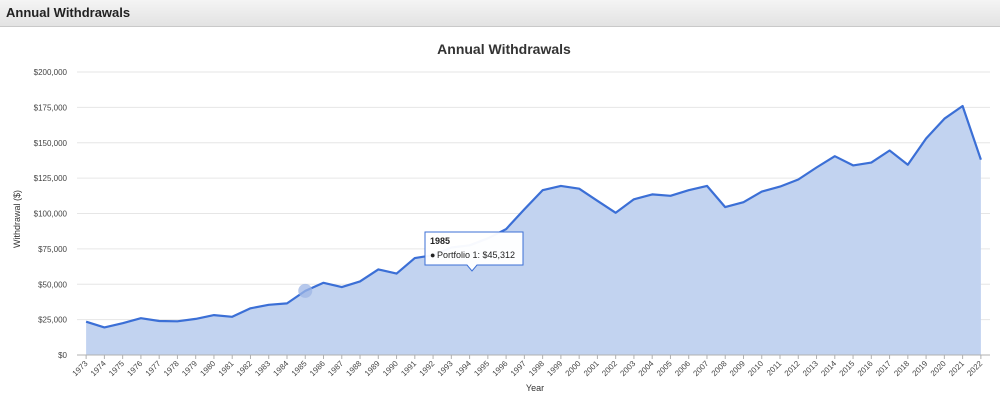 This screenshot has width=1000, height=409. Describe the element at coordinates (17, 219) in the screenshot. I see `y-axis-title: Withdrawal ($)` at that location.